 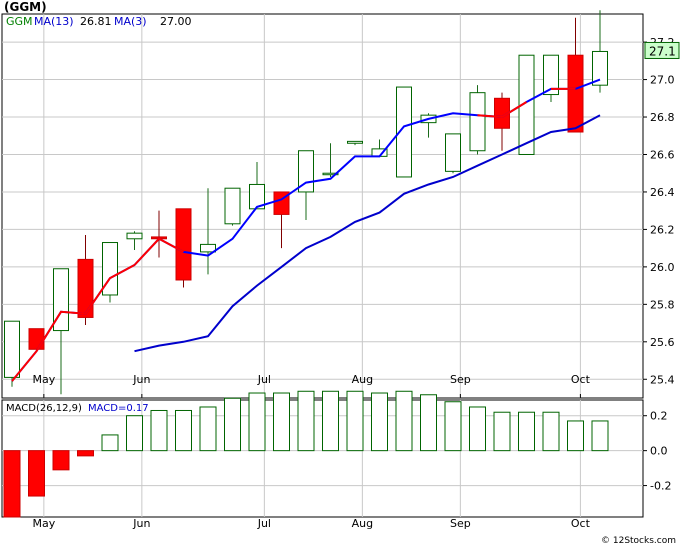 I want to click on price-badge-box, so click(x=662, y=50).